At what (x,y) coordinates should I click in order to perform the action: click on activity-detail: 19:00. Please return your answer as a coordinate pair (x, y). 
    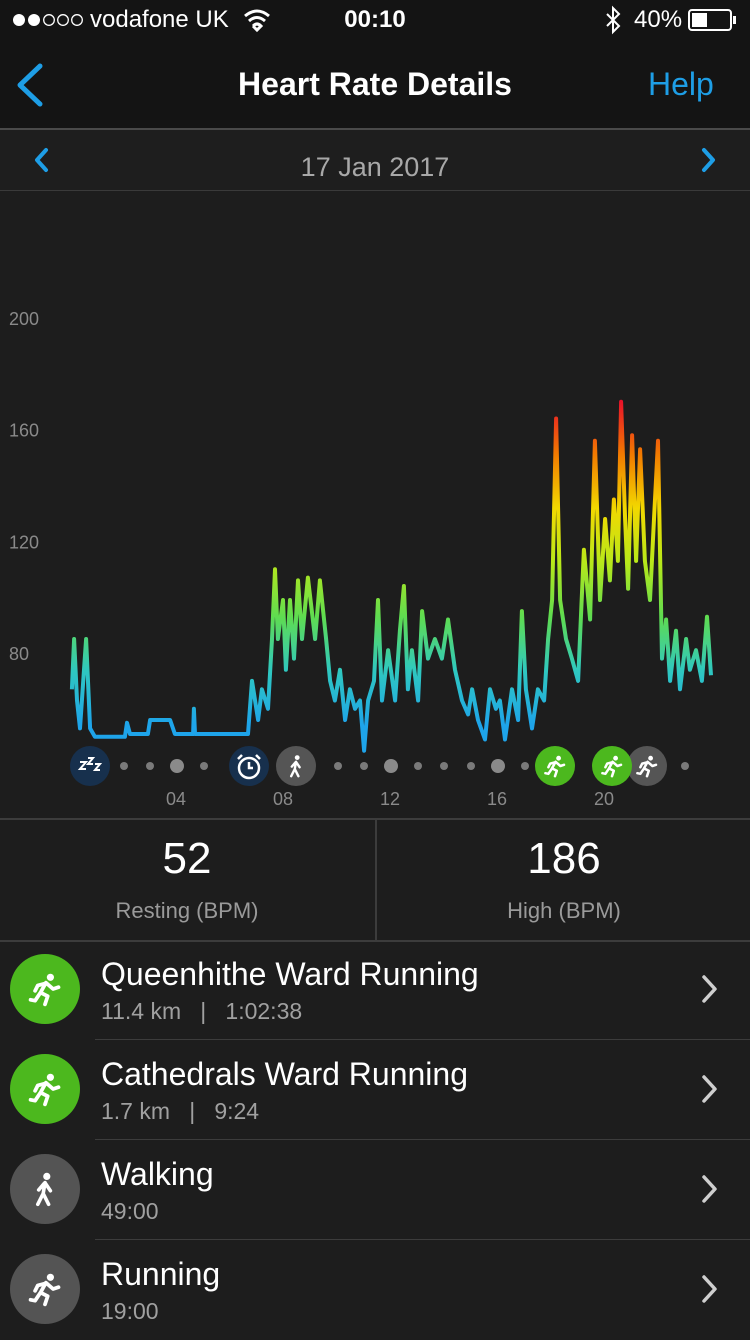
    Looking at the image, I should click on (130, 1311).